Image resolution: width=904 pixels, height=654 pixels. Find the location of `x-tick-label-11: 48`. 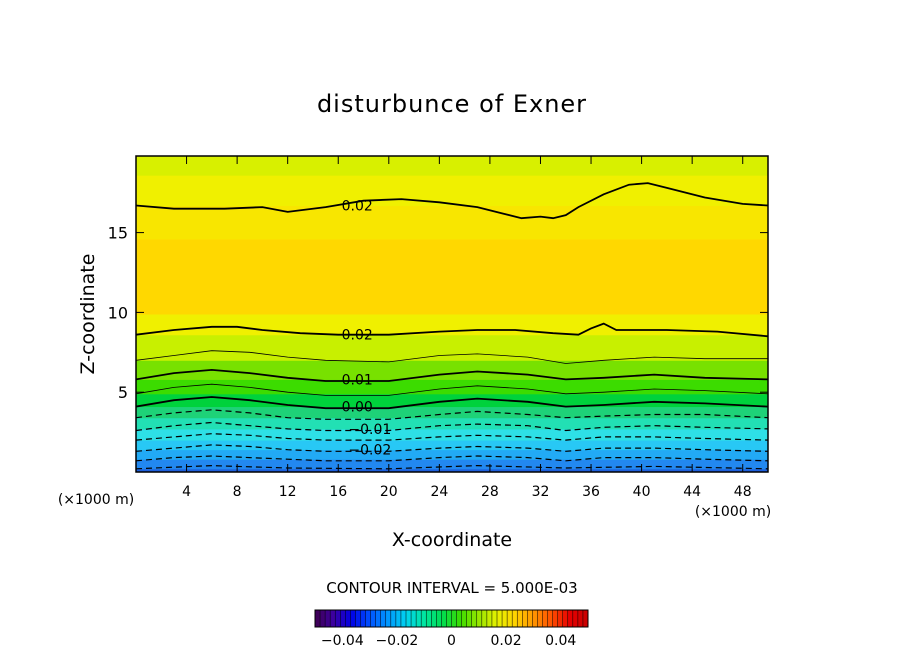

x-tick-label-11: 48 is located at coordinates (743, 492).